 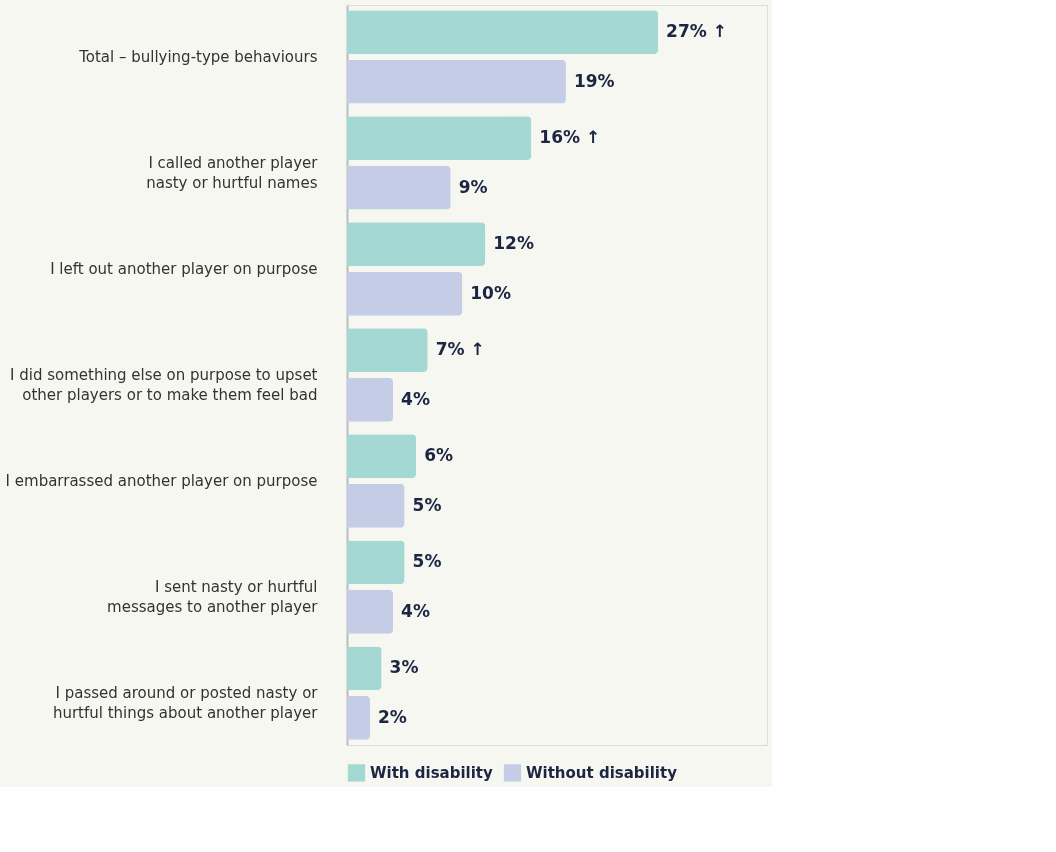 What do you see at coordinates (473, 186) in the screenshot?
I see `data-label: 9%` at bounding box center [473, 186].